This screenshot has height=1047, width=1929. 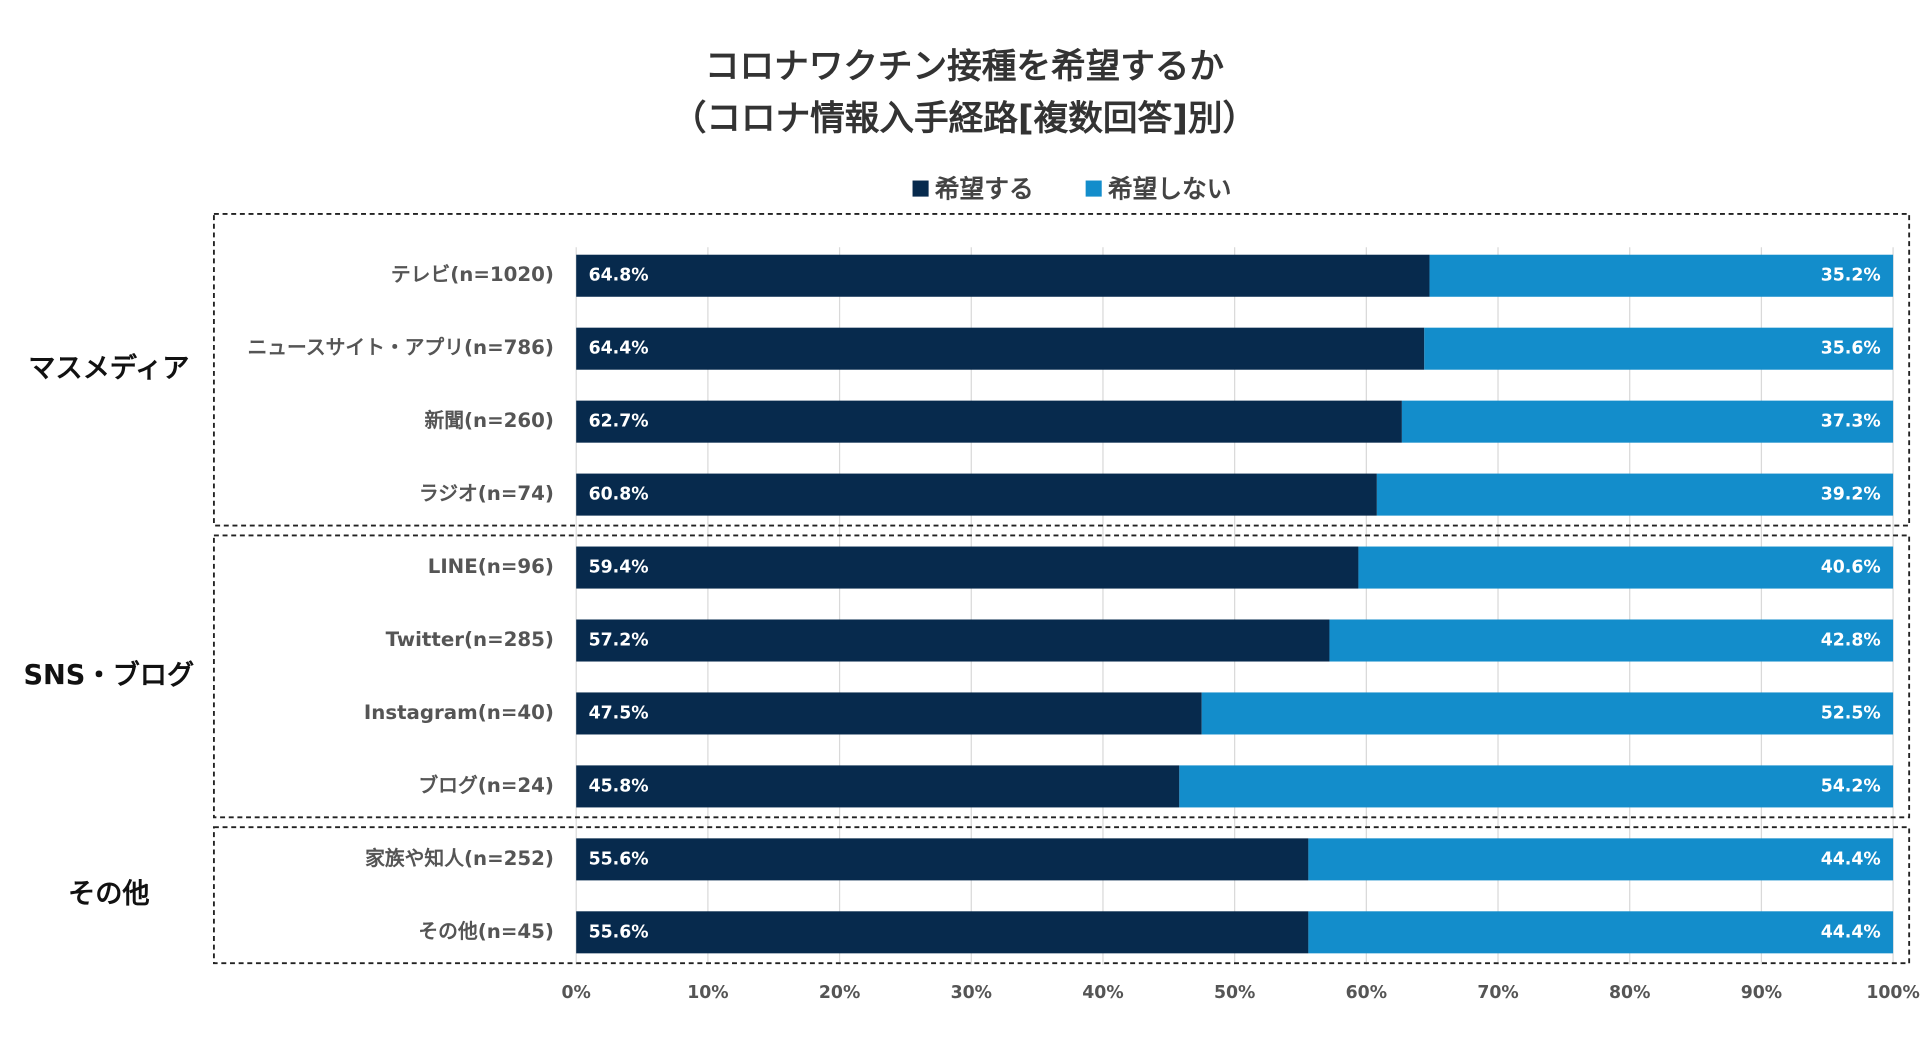 What do you see at coordinates (1851, 276) in the screenshot?
I see `value-label: 35.2%` at bounding box center [1851, 276].